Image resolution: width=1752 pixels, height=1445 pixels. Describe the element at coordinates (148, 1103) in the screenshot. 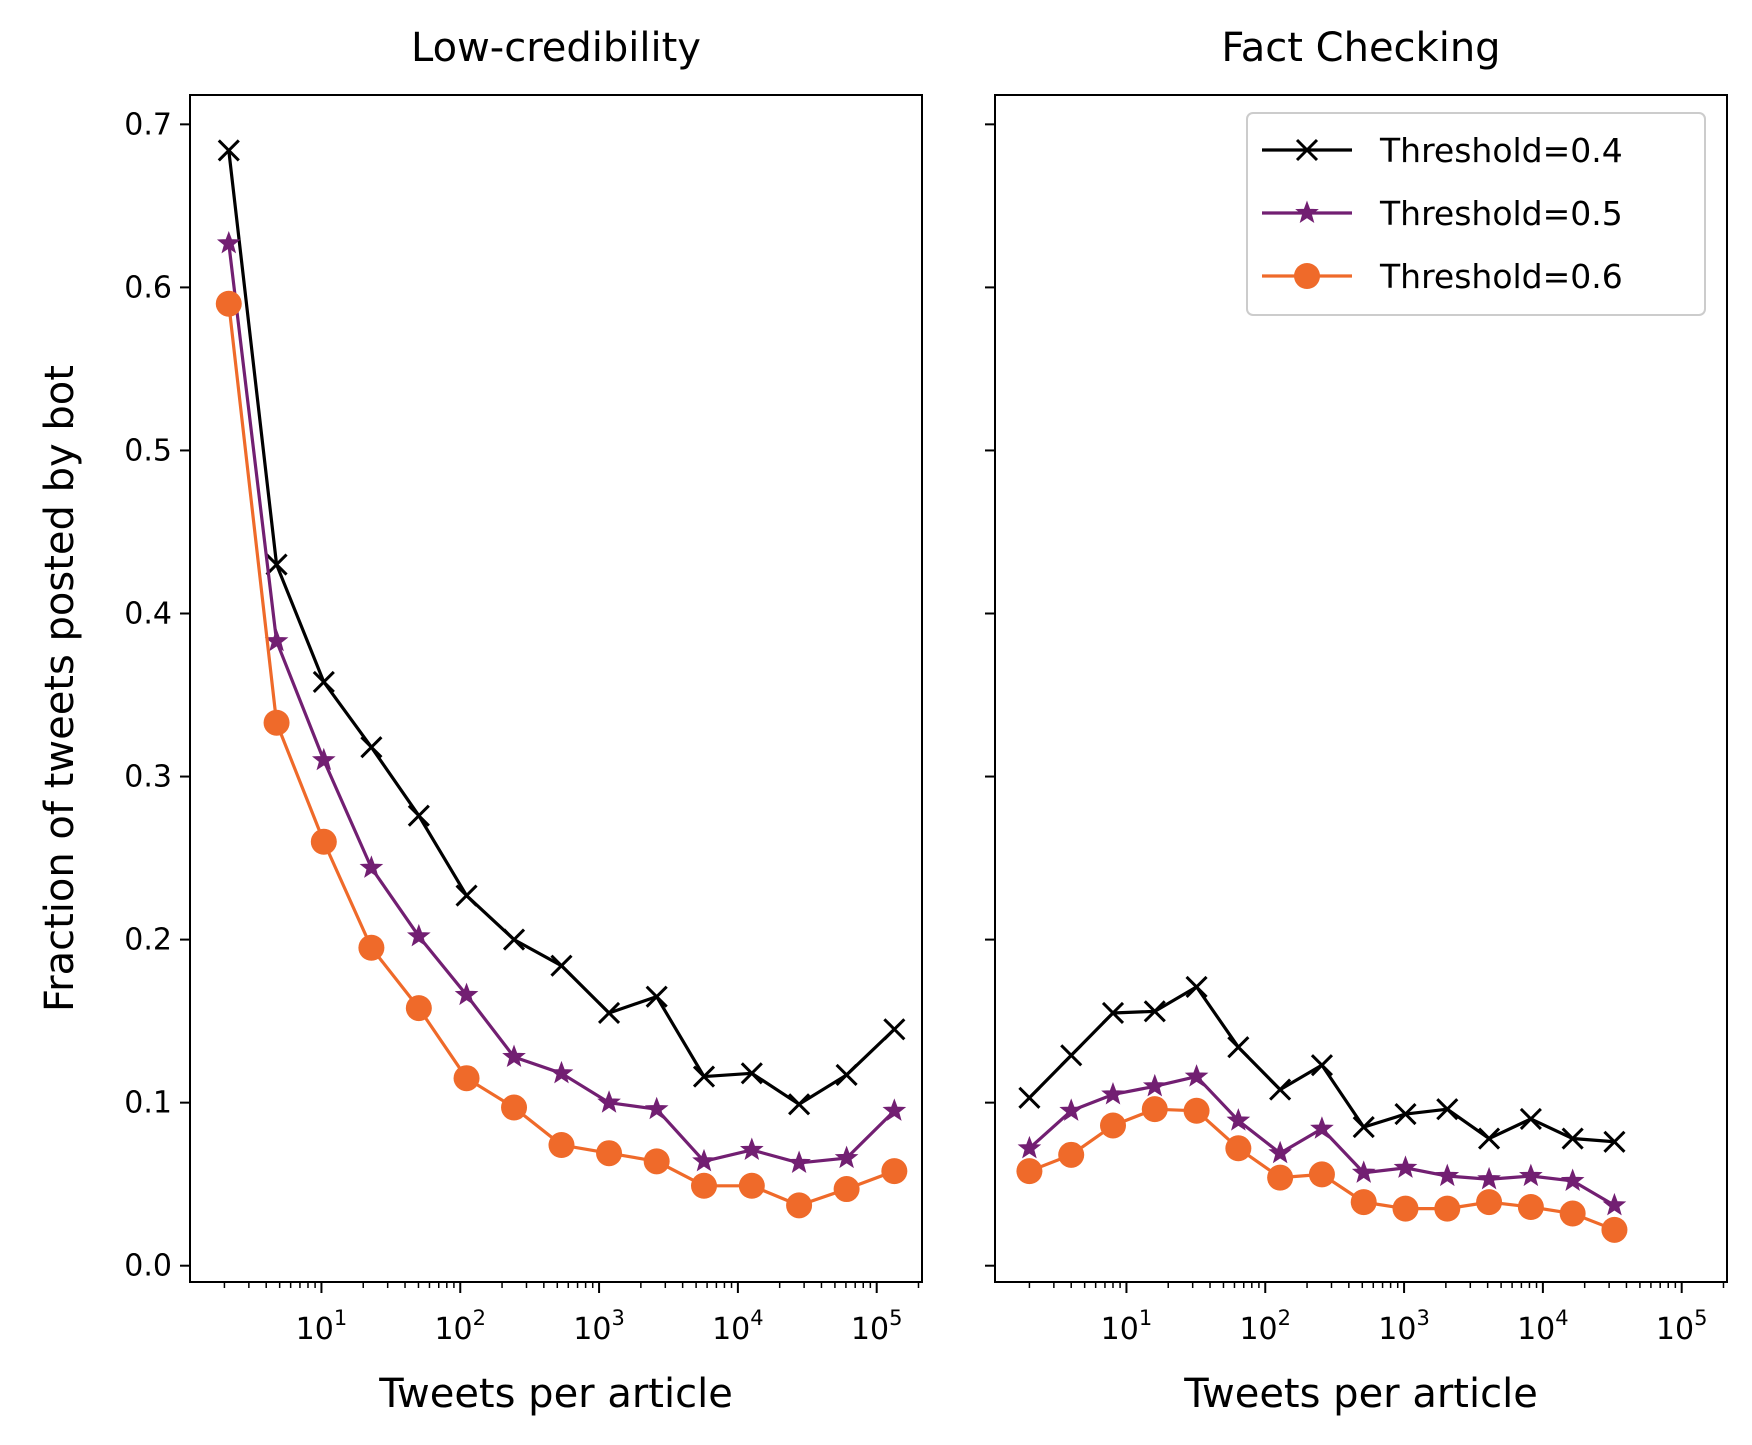

I see `y-tick-label: 0.1` at that location.